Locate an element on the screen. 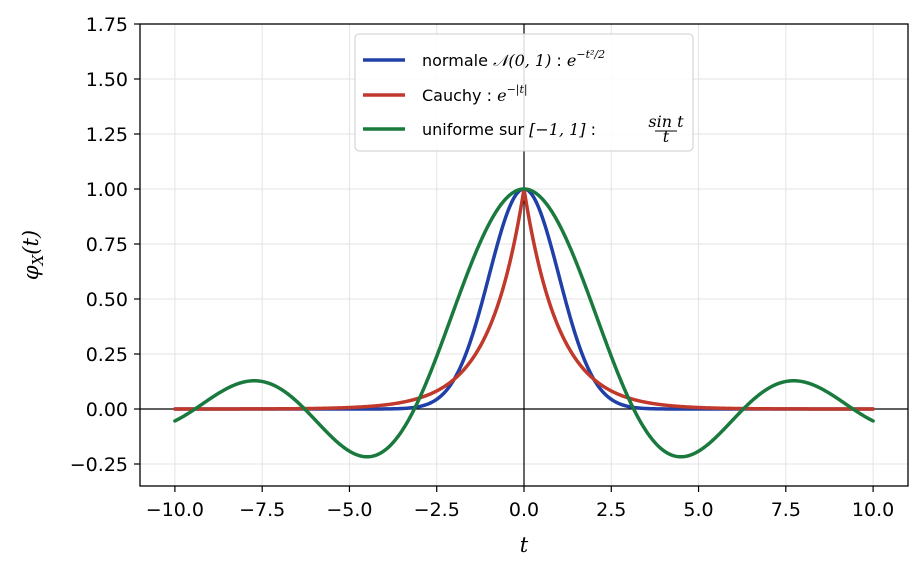 The image size is (922, 574). legend-label-normal: normale 𝒩(0, 1) : e−t²/2 is located at coordinates (513, 59).